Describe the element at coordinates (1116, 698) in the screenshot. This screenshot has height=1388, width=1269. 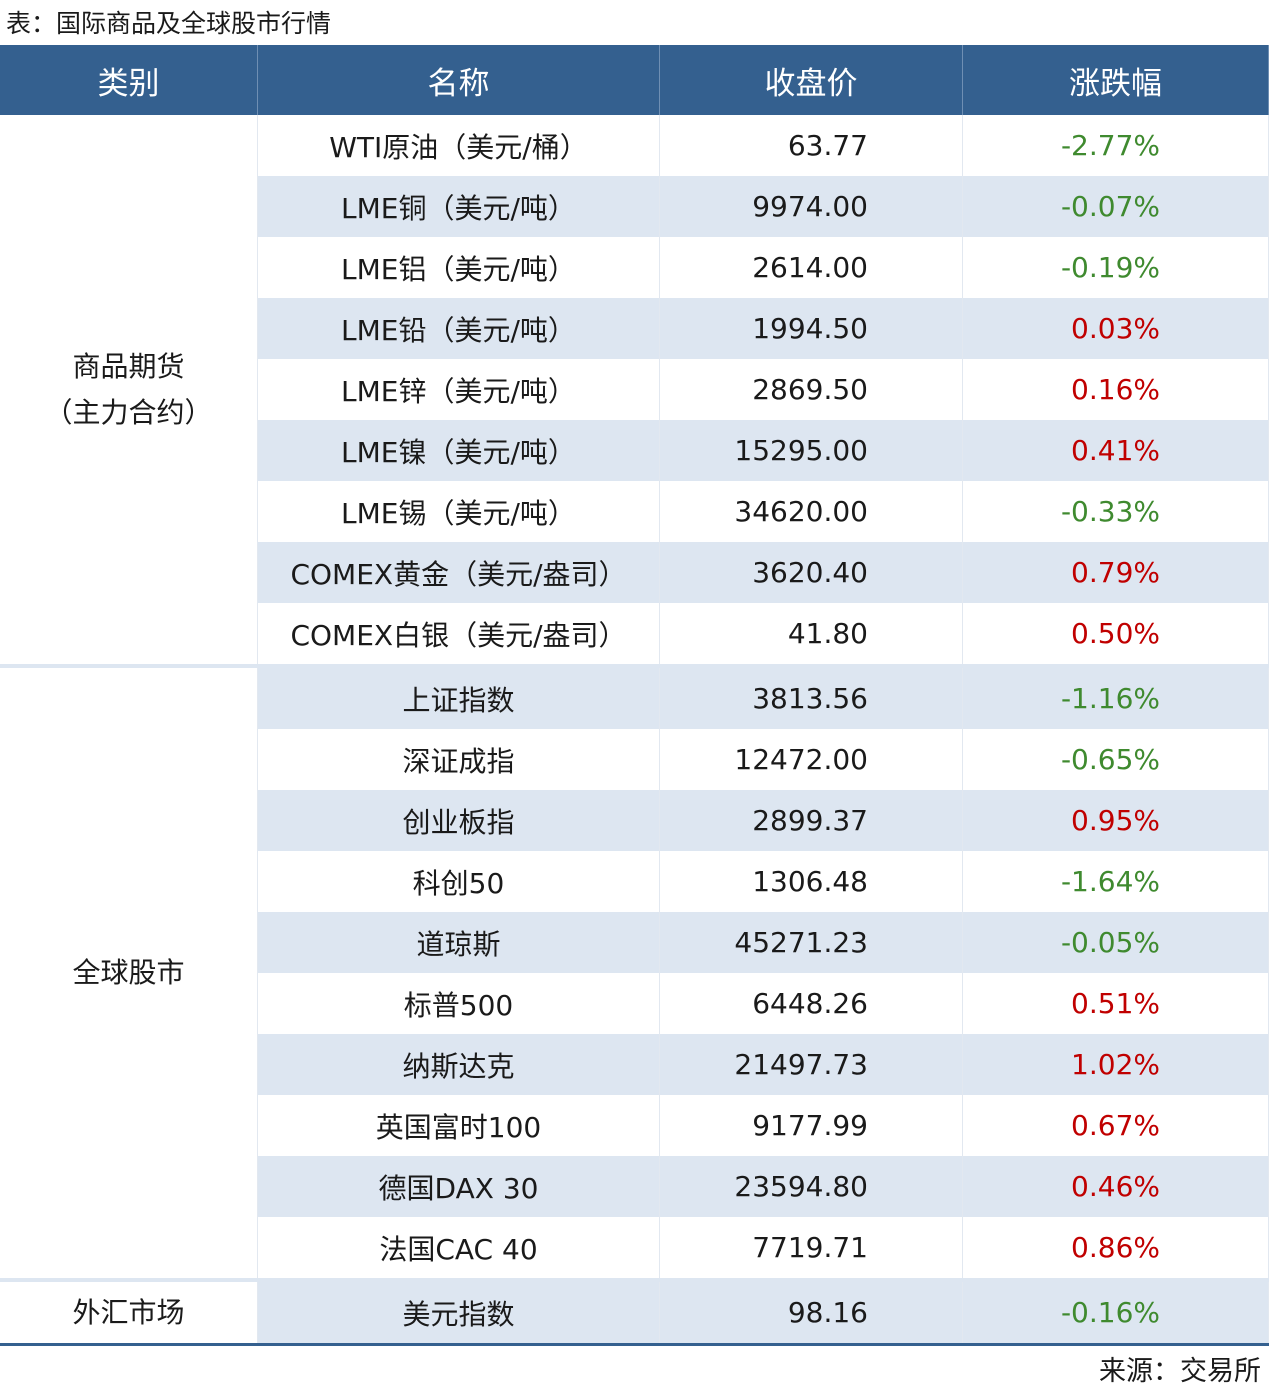
I see `change-cell: -1.16%` at that location.